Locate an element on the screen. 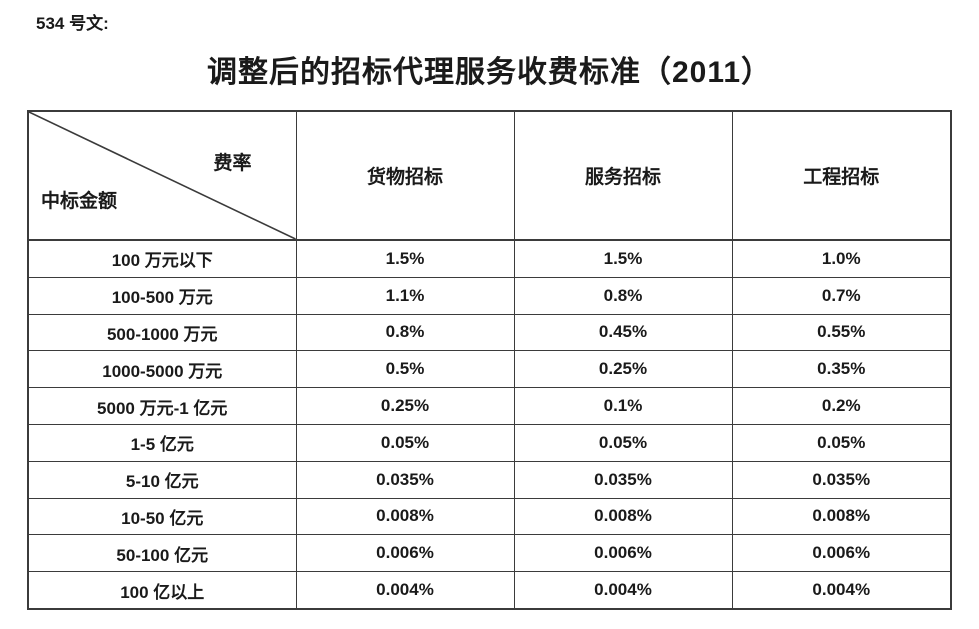 This screenshot has height=629, width=979. corner-label-rate: 费率 is located at coordinates (232, 163).